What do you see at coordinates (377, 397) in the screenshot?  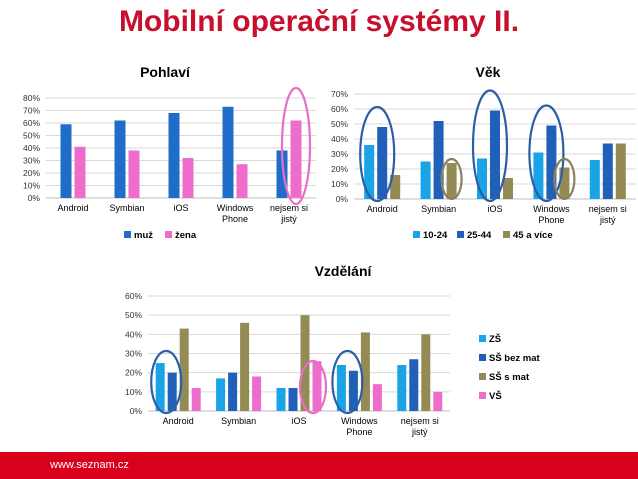 I see `bar-windows-phone-v` at bounding box center [377, 397].